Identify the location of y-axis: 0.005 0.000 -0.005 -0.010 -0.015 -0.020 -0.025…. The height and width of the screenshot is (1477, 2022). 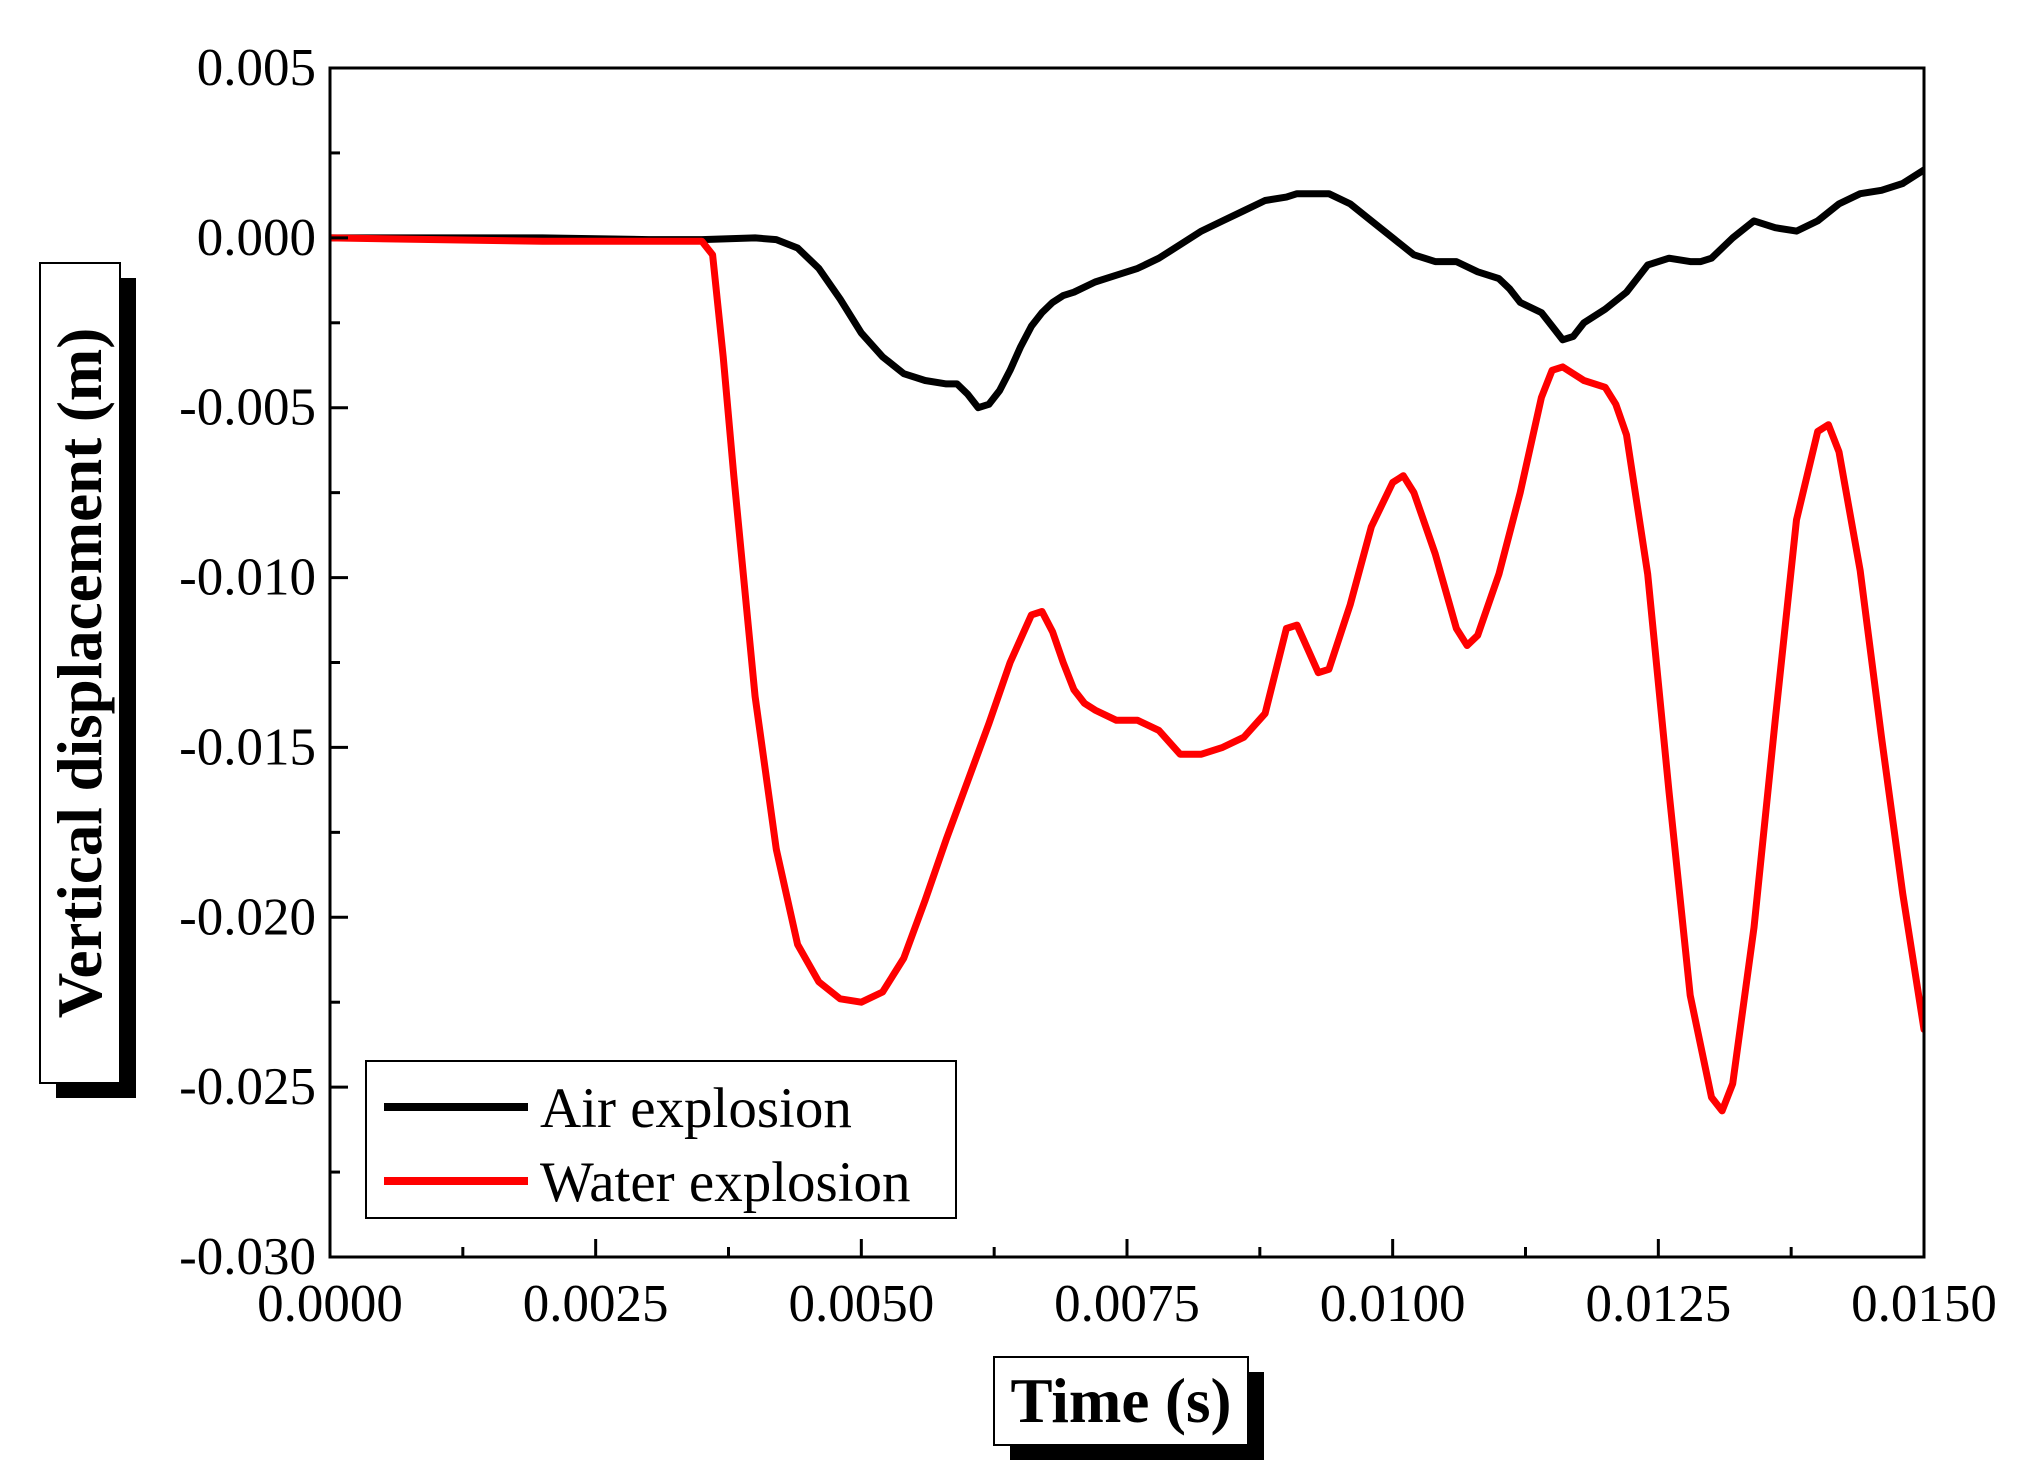
(263, 662).